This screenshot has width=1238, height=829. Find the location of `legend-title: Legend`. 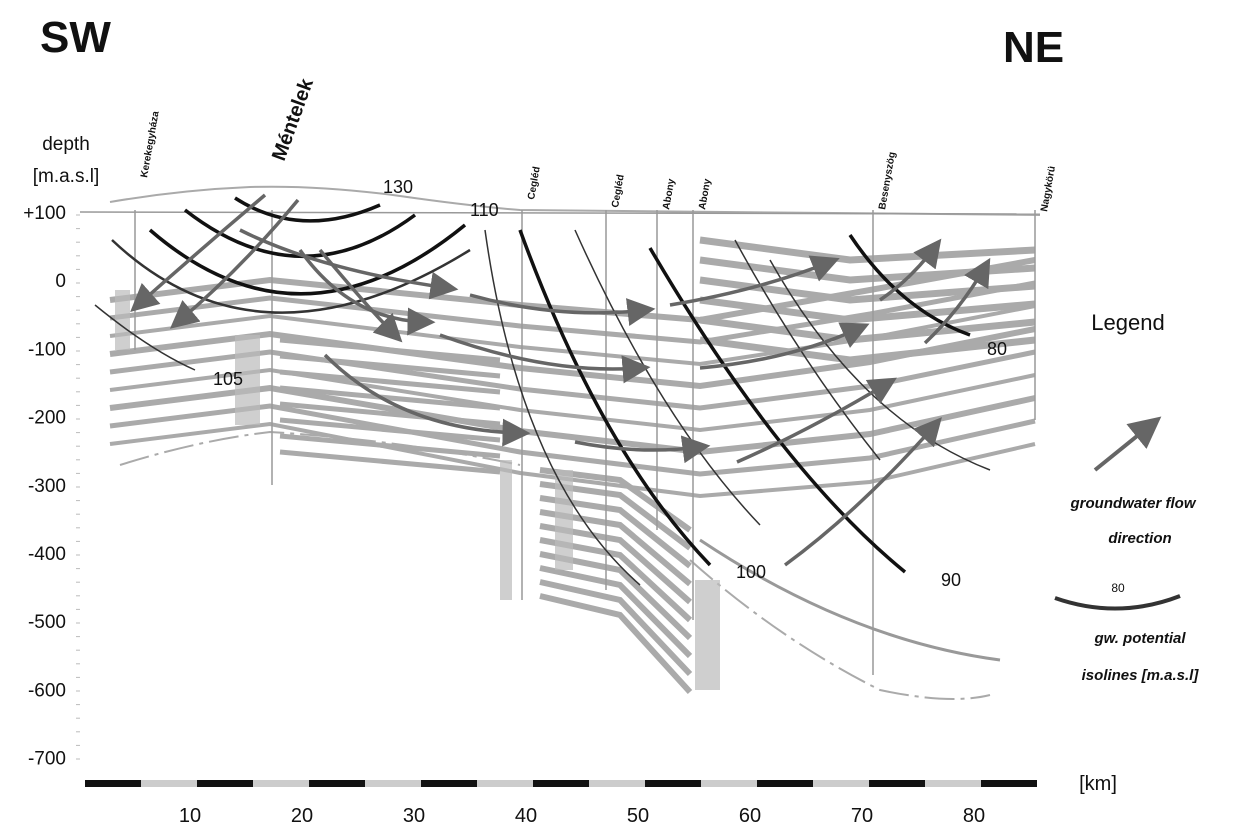

legend-title: Legend is located at coordinates (1127, 322).